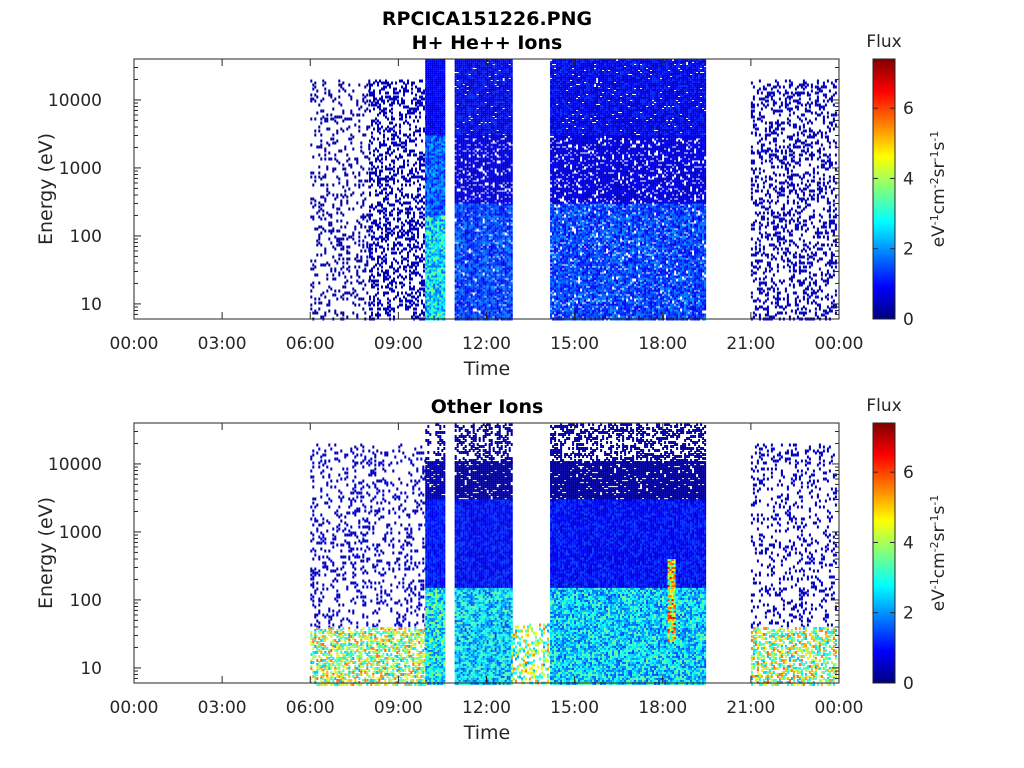 The image size is (1024, 768). What do you see at coordinates (487, 369) in the screenshot?
I see `x-axis-label-h-he-ions: Time` at bounding box center [487, 369].